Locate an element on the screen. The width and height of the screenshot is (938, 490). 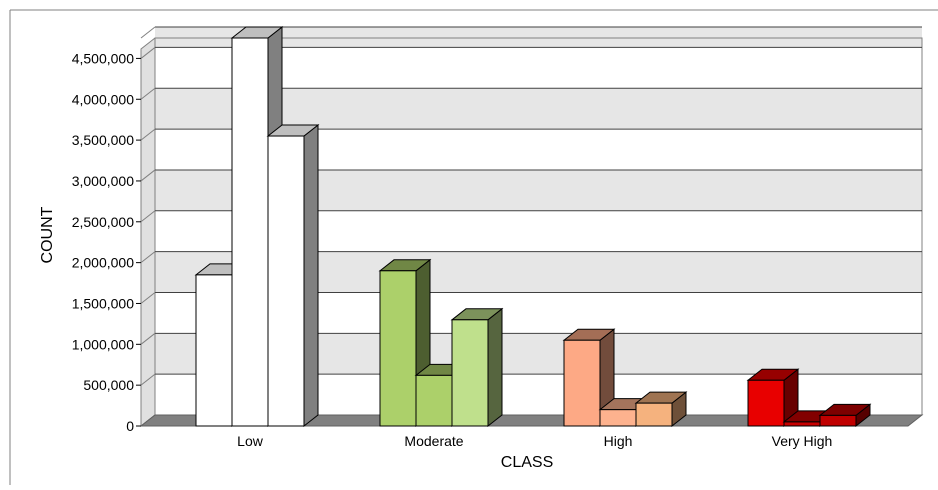
y-tick-label: 3,500,000 is located at coordinates (103, 140).